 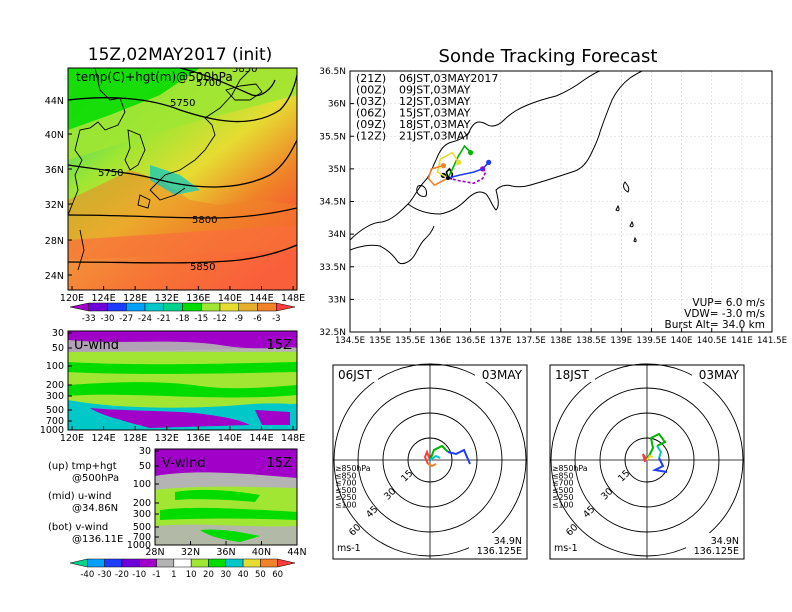 What do you see at coordinates (190, 552) in the screenshot?
I see `vwind-lat-label: 32N` at bounding box center [190, 552].